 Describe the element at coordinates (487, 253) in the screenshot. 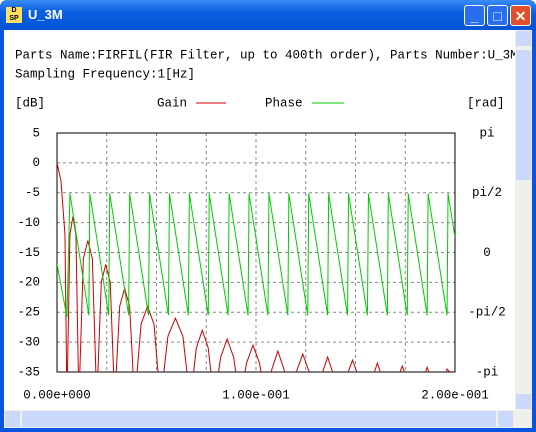

I see `y2-tick-label: 0` at that location.